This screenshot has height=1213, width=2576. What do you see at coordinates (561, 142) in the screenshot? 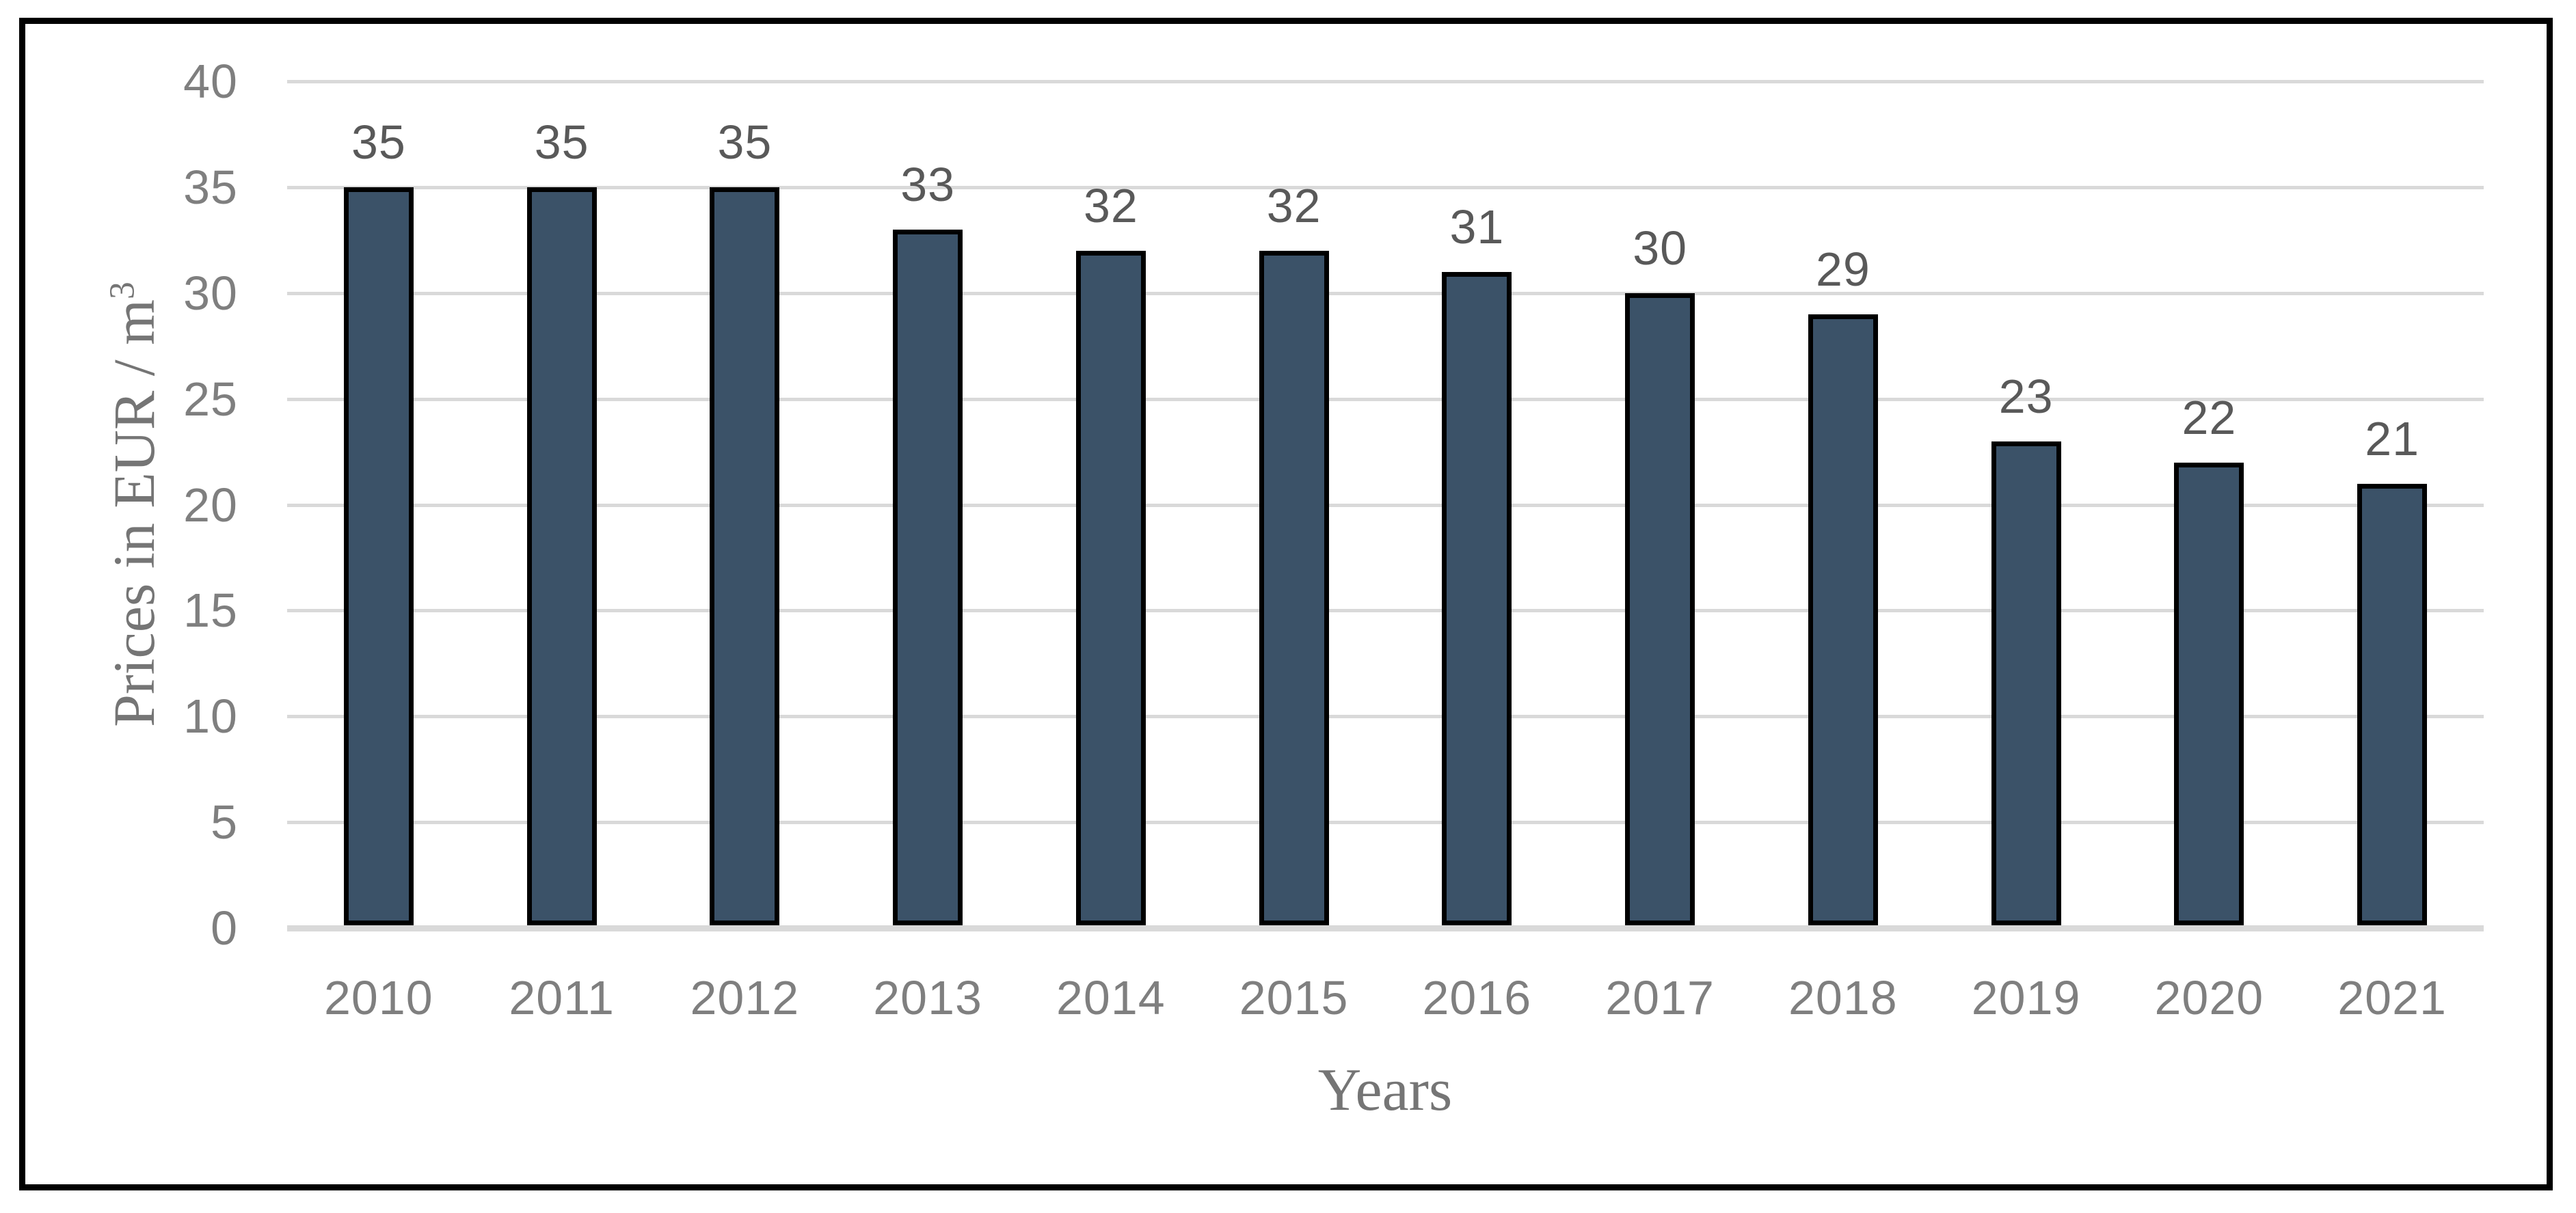
I see `data-label-2011: 35` at bounding box center [561, 142].